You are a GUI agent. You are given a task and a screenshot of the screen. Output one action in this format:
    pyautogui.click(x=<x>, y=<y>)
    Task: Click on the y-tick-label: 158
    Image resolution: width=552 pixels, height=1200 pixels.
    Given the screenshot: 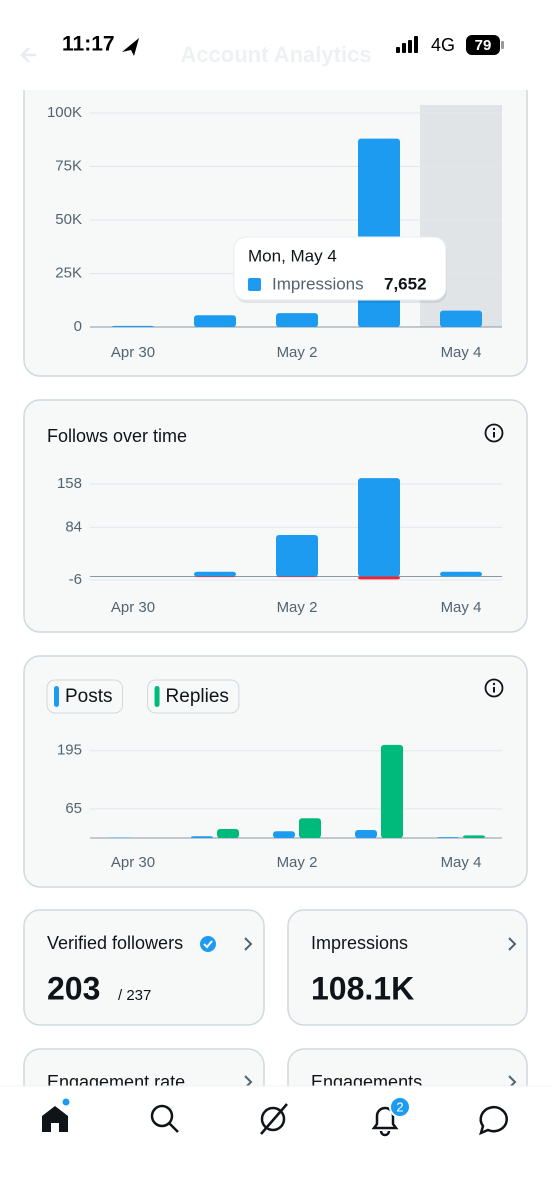 What is the action you would take?
    pyautogui.click(x=69, y=483)
    